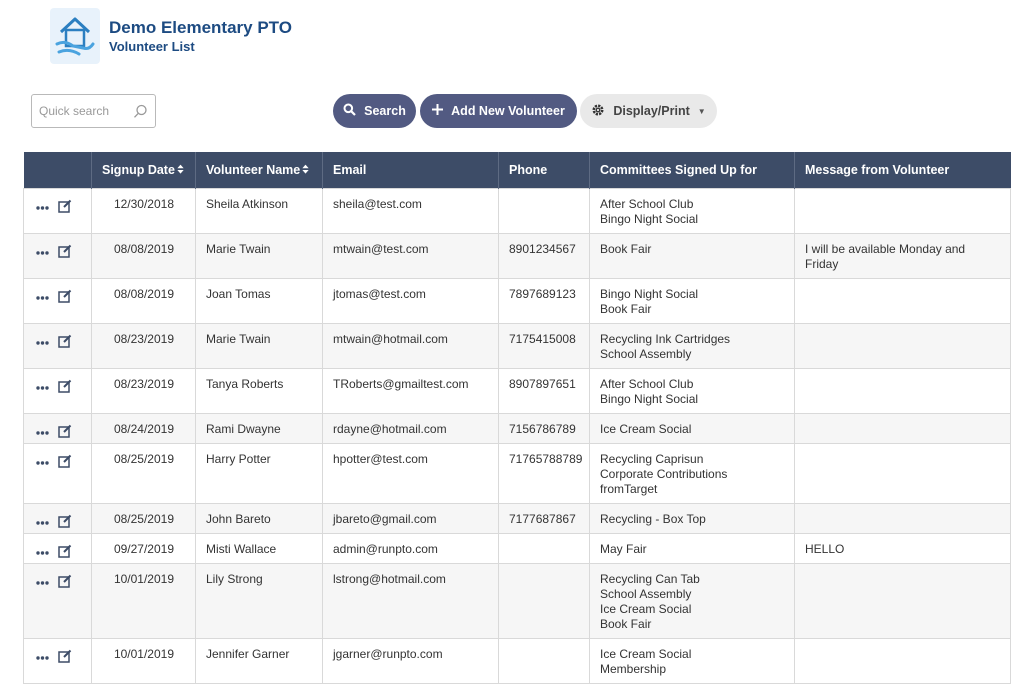  What do you see at coordinates (544, 170) in the screenshot?
I see `column-header: Phone` at bounding box center [544, 170].